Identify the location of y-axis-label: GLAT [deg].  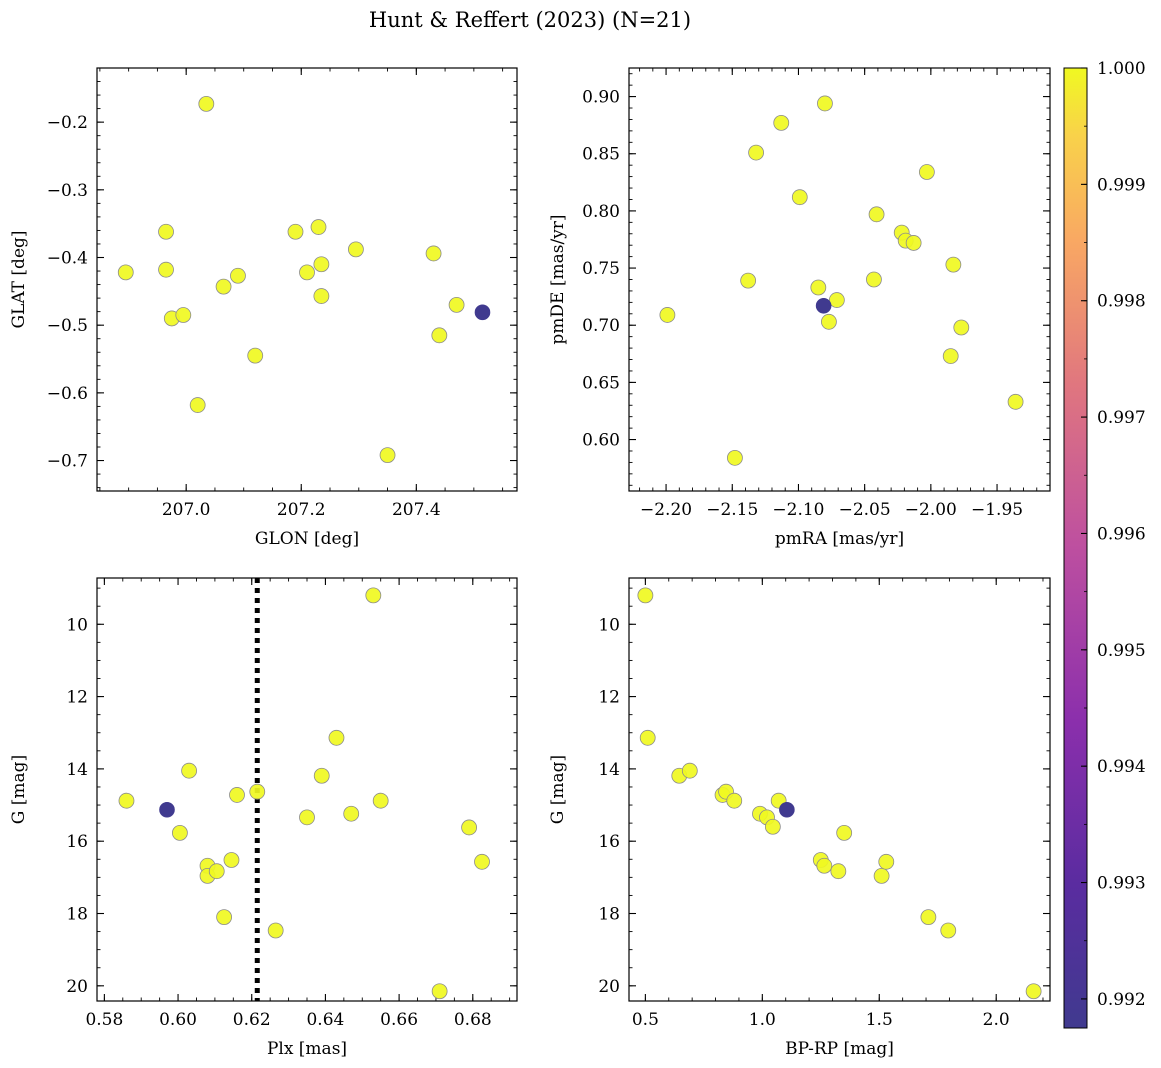
(19, 279).